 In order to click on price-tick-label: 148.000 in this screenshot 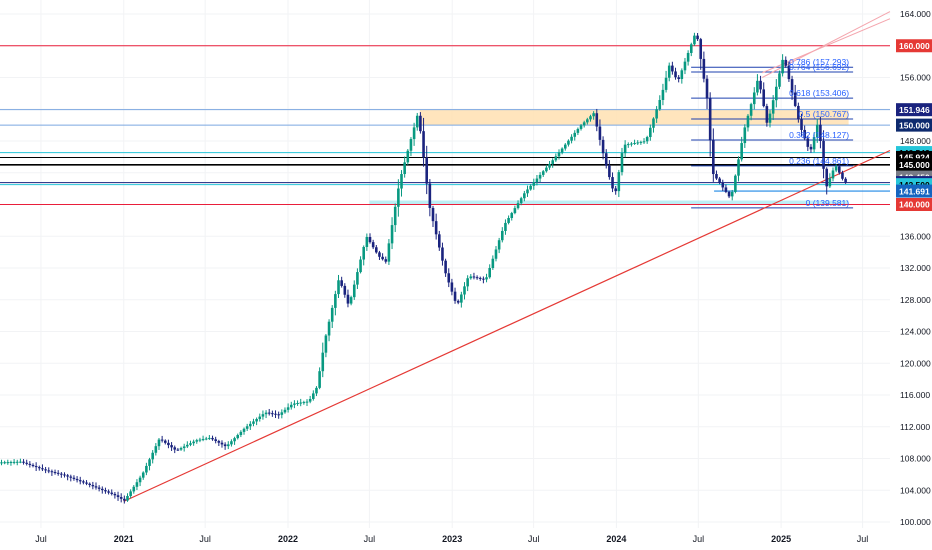, I will do `click(915, 141)`.